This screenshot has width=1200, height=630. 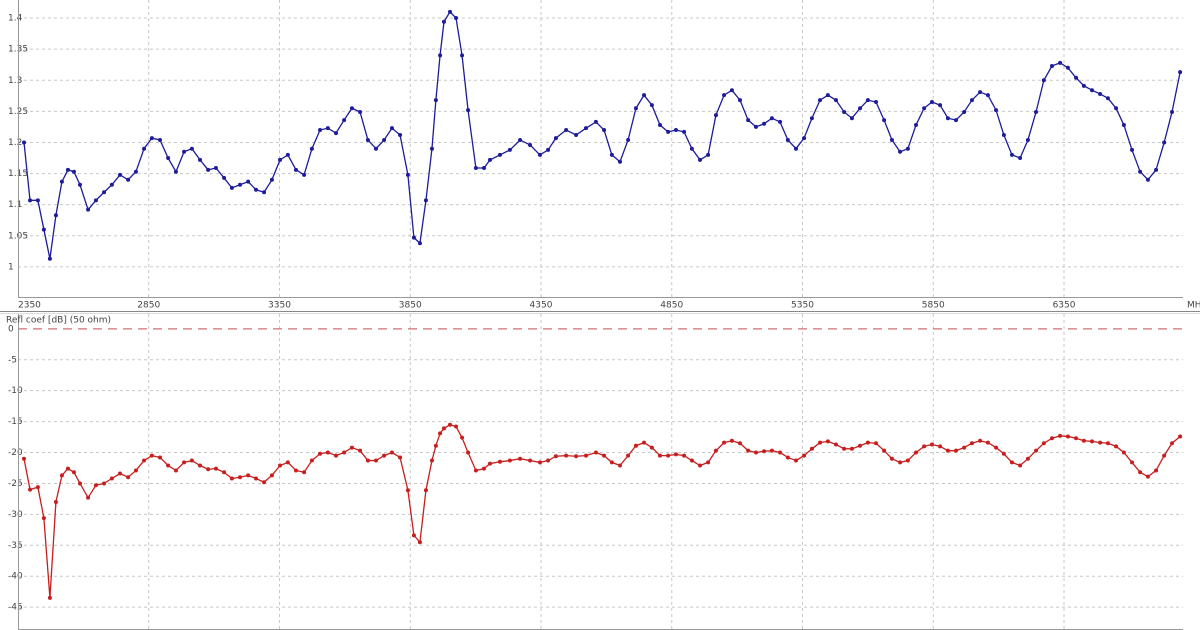 What do you see at coordinates (15, 205) in the screenshot?
I see `y-tick-label: 1.1` at bounding box center [15, 205].